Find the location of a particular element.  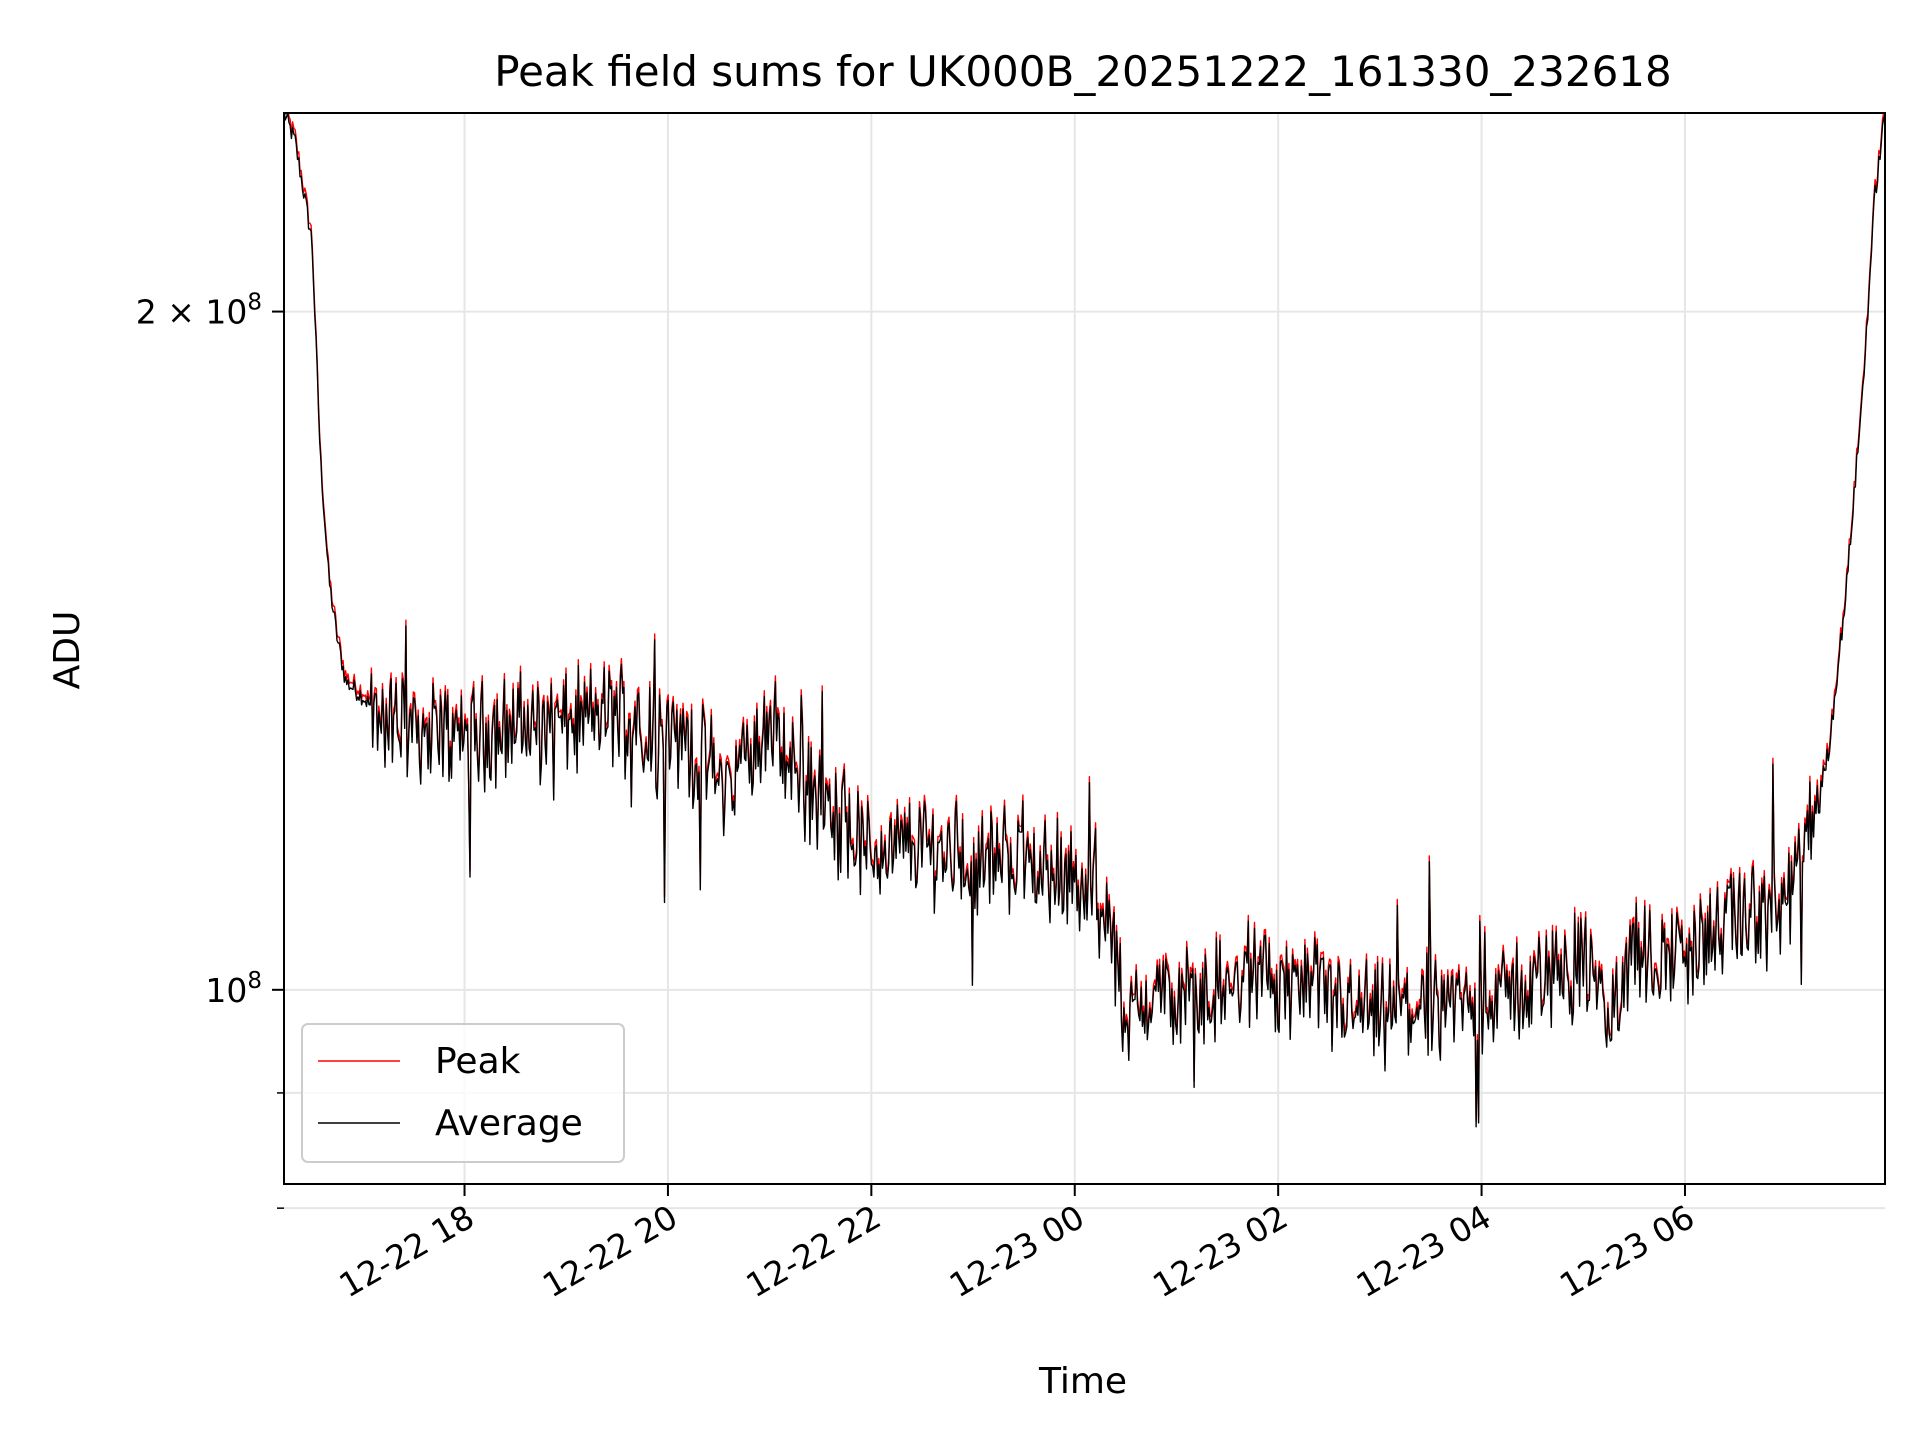

x-axis-label: Time is located at coordinates (1082, 1381).